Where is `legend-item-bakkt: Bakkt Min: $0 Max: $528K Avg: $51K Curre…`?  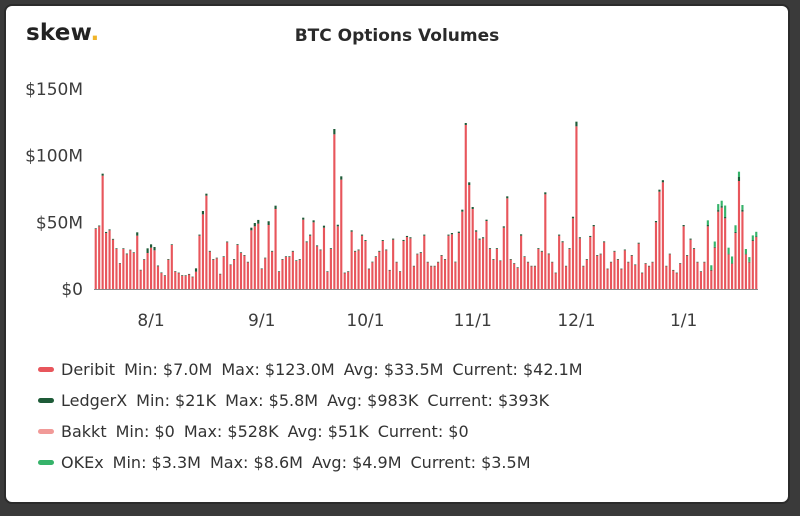
legend-item-bakkt: Bakkt Min: $0 Max: $528K Avg: $51K Curre… is located at coordinates (315, 431).